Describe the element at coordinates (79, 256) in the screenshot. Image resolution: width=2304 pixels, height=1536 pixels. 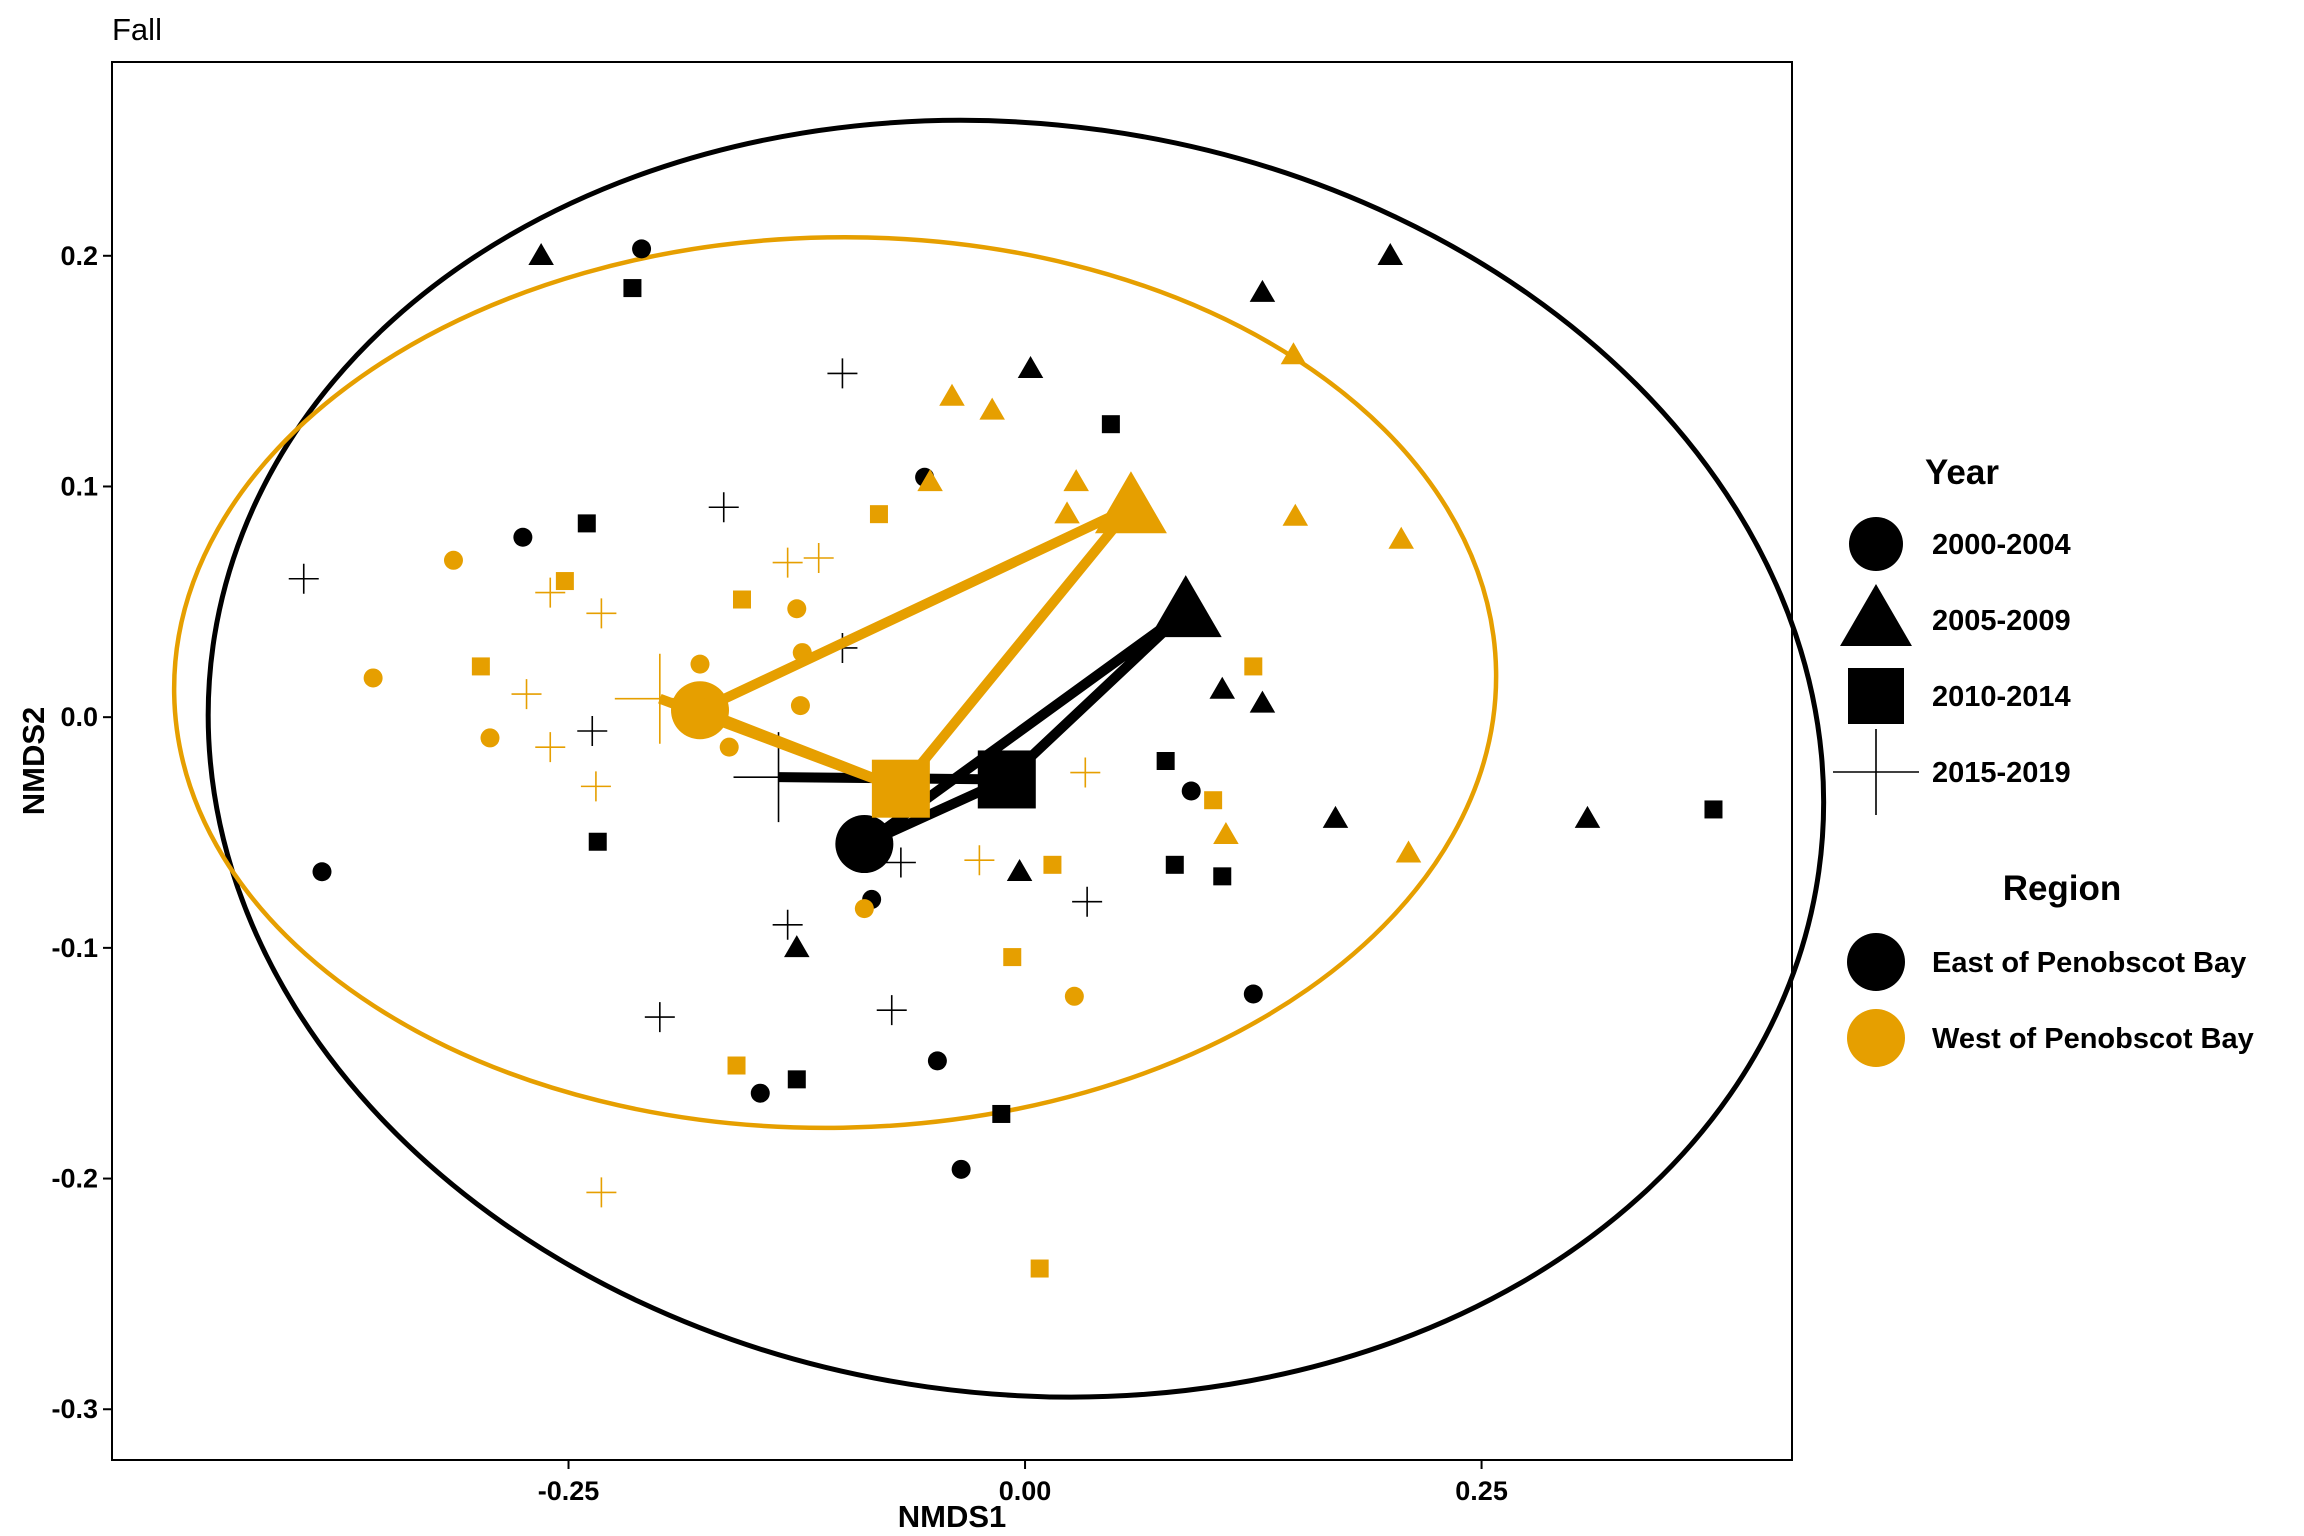
I see `y-tick-label: 0.2` at that location.